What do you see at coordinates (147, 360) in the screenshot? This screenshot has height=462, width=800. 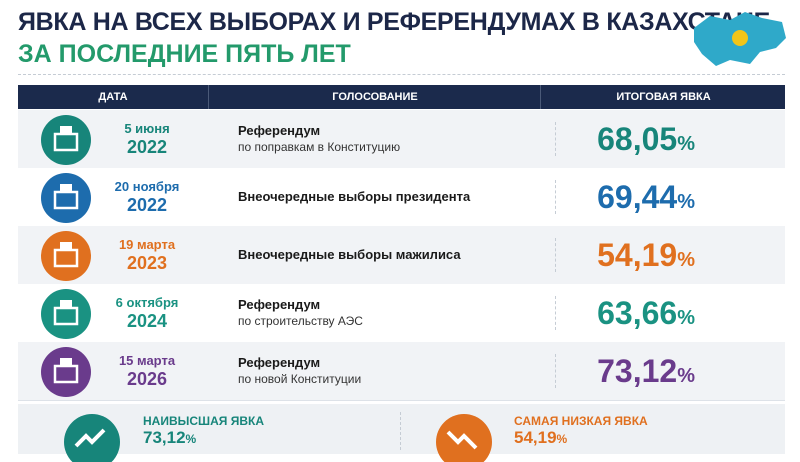 I see `date-day: 15 марта` at bounding box center [147, 360].